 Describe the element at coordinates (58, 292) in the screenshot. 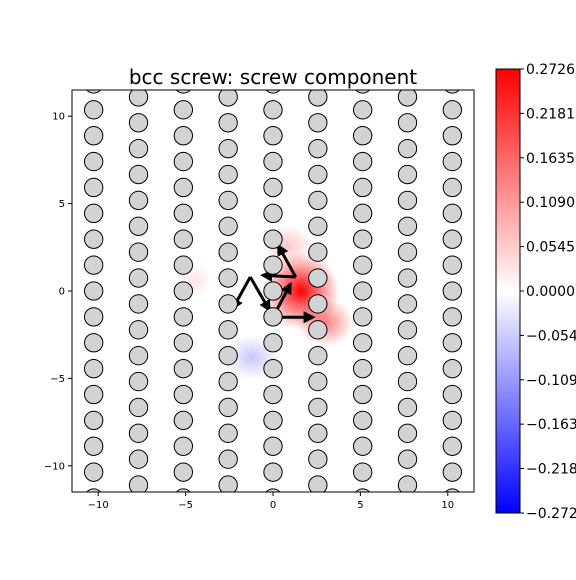

I see `y-axis-ticks: −10 −5 0 5 10` at that location.